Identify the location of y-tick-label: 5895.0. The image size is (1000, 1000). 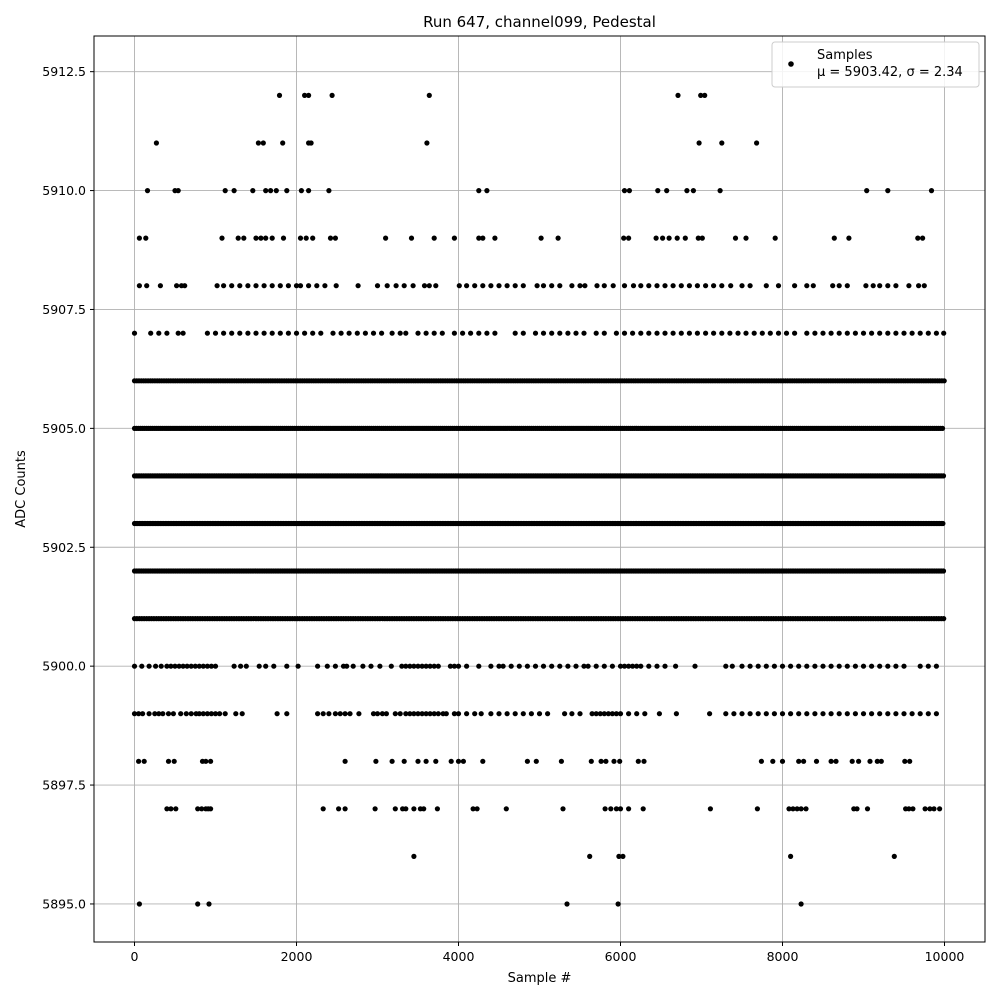
(64, 903).